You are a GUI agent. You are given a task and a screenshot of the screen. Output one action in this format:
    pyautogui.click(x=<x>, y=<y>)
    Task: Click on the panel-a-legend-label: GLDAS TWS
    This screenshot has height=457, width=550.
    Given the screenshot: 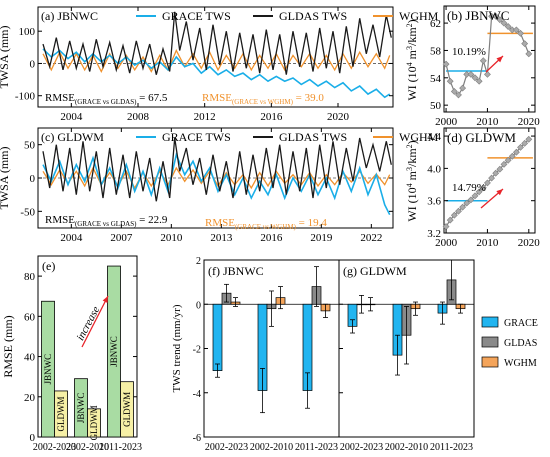 What is the action you would take?
    pyautogui.click(x=313, y=16)
    